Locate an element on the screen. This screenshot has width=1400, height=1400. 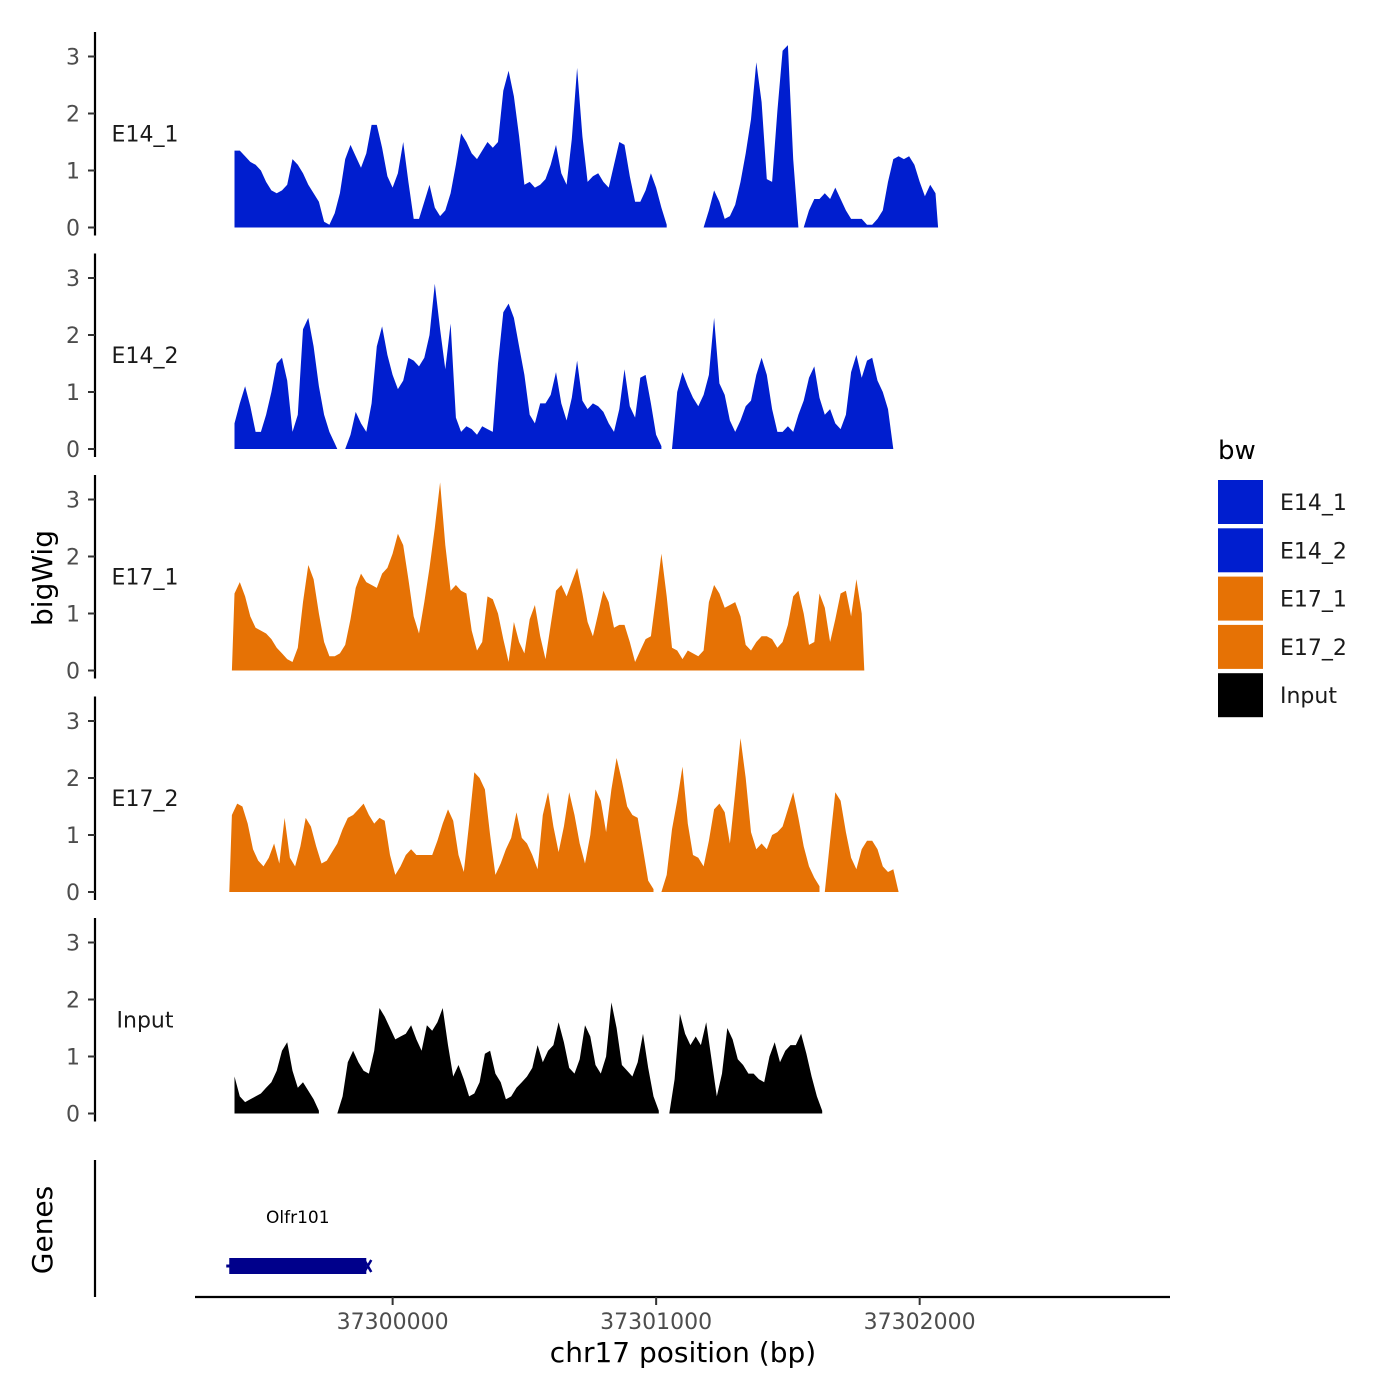
x-axis: 37300000 37301000 37302000 is located at coordinates (682, 1315).